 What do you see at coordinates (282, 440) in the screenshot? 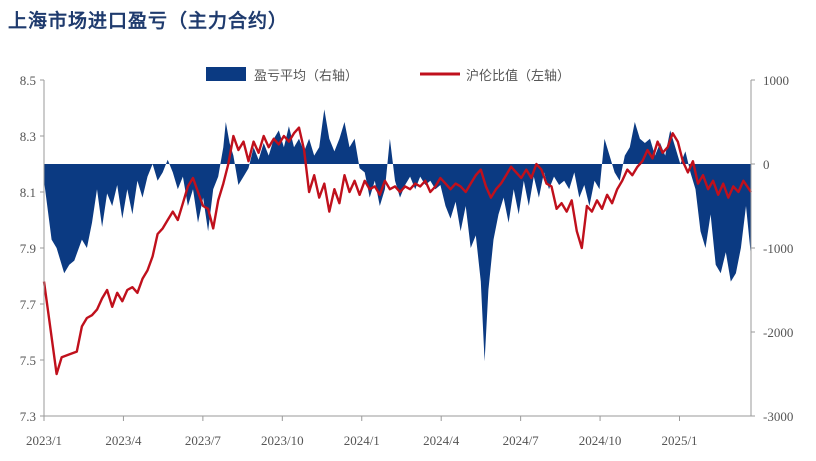
I see `x-tick-label: 2023/10` at bounding box center [282, 440].